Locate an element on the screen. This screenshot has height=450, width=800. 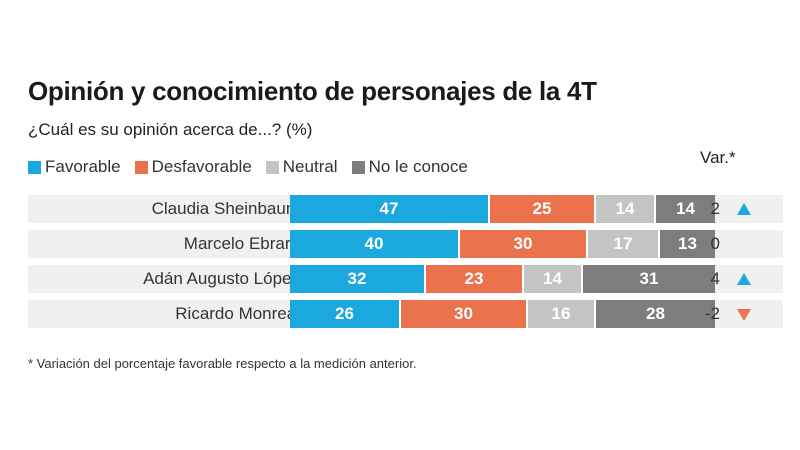
legend-item-favorable: Favorable is located at coordinates (74, 167).